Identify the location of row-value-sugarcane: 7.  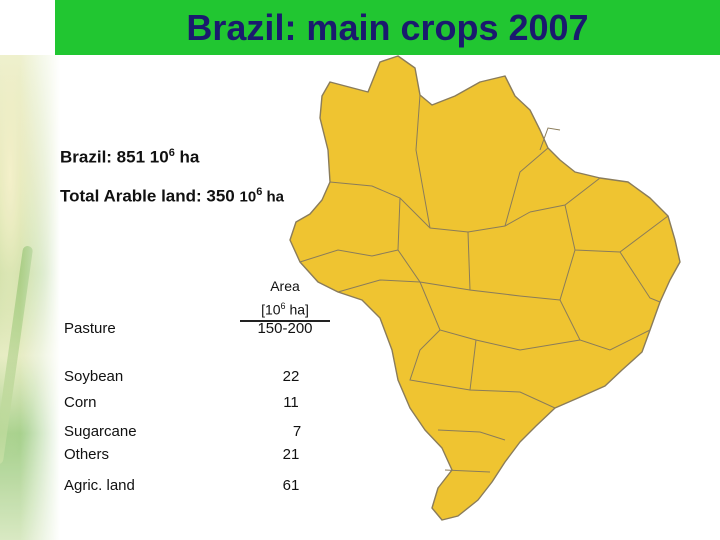
(297, 431).